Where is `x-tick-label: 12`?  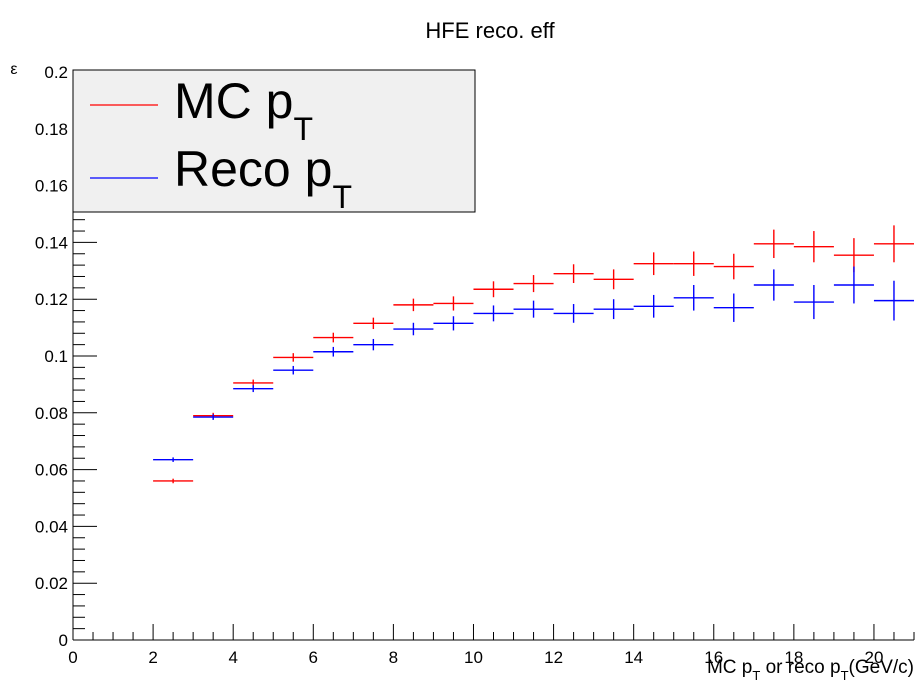 x-tick-label: 12 is located at coordinates (553, 657).